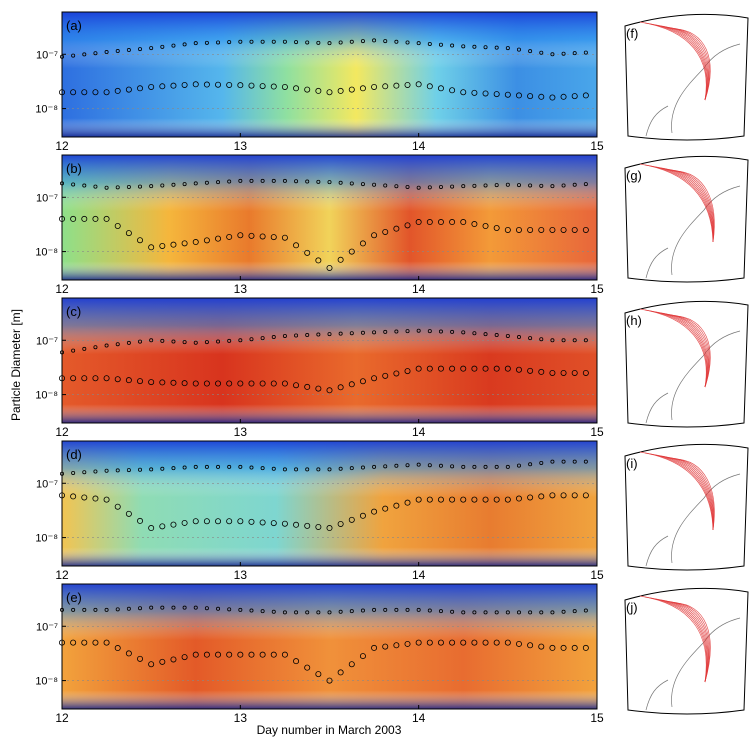 This screenshot has width=750, height=740. I want to click on heatmap-shading, so click(329, 74).